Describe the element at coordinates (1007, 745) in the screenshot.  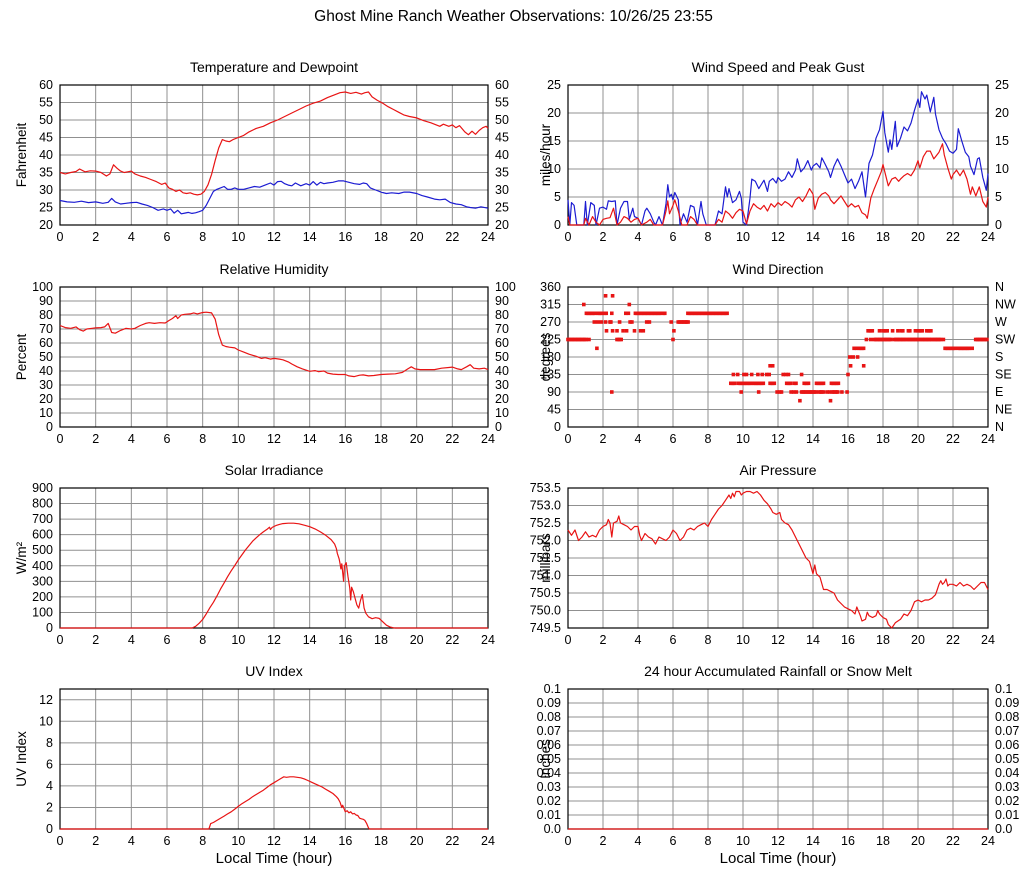
I see `y-tick-label-right: 0.06` at that location.